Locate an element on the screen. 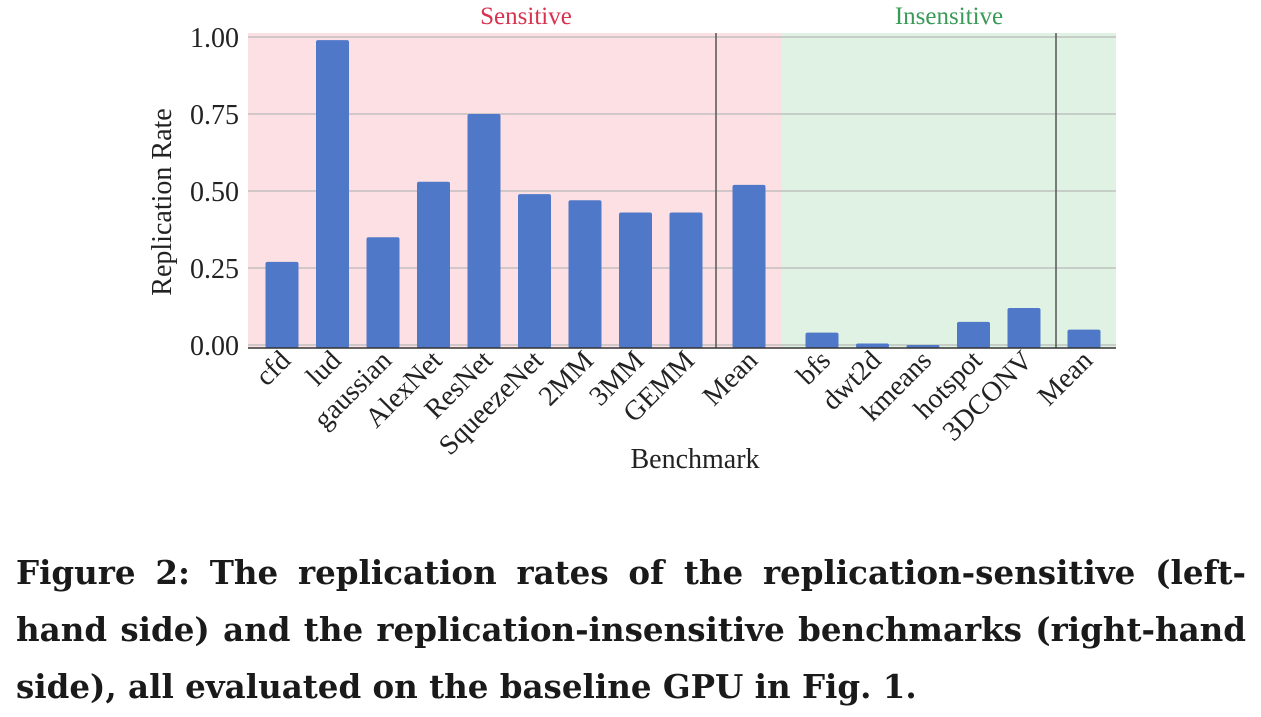 Image resolution: width=1261 pixels, height=717 pixels. bar-squeezenet is located at coordinates (534, 271).